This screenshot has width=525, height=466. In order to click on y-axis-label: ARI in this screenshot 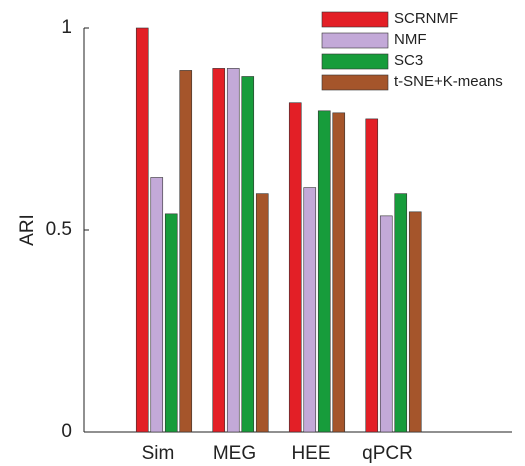, I will do `click(27, 230)`.